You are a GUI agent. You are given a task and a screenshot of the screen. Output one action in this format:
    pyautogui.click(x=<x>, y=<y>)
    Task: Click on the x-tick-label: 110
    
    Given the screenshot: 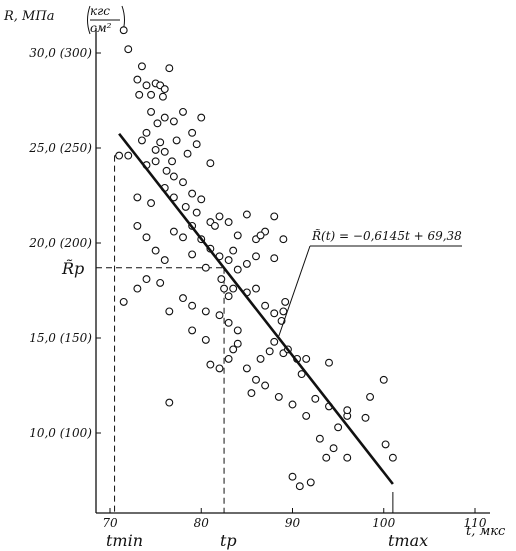 What is the action you would take?
    pyautogui.click(x=475, y=523)
    